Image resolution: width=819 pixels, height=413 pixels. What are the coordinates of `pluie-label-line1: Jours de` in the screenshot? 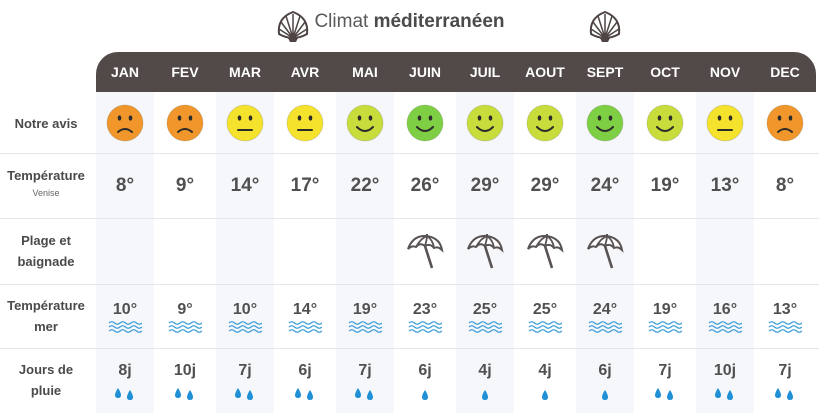 It's located at (46, 369).